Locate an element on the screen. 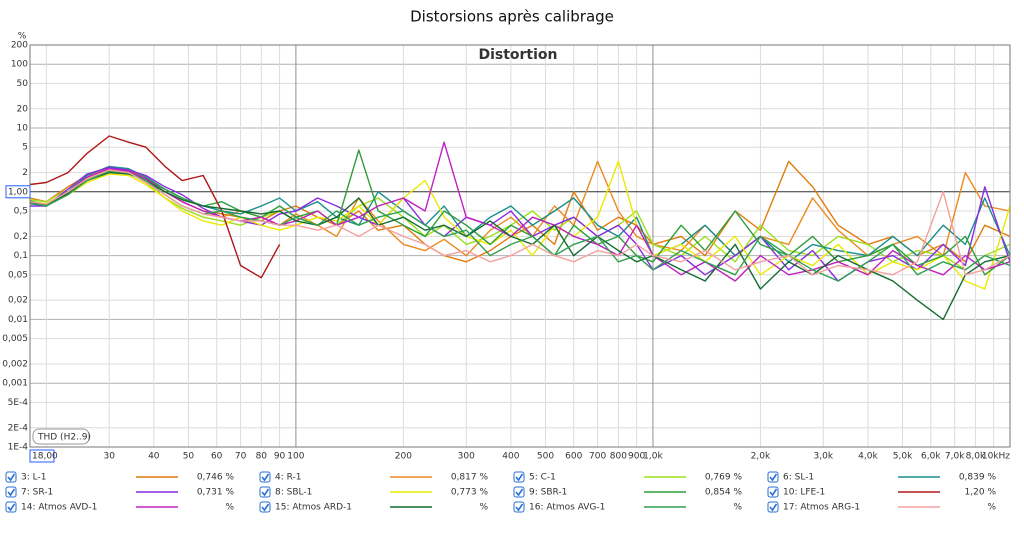 The width and height of the screenshot is (1024, 534). legend-name: 7: SR-1 is located at coordinates (37, 493).